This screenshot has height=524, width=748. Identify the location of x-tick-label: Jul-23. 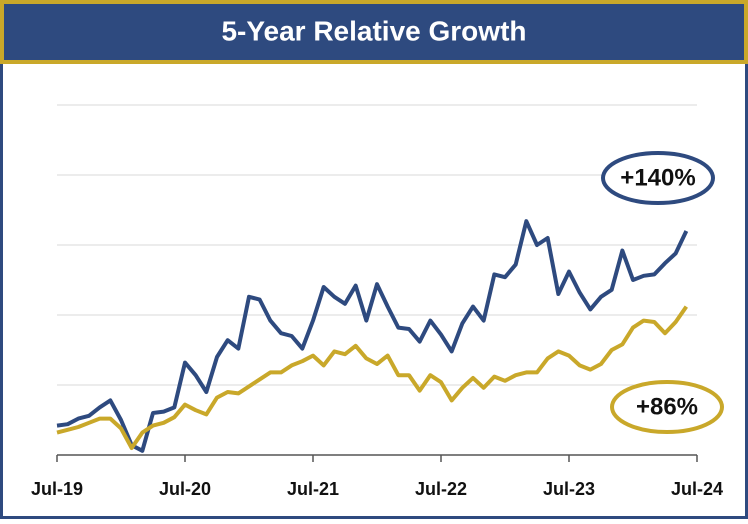
(569, 489).